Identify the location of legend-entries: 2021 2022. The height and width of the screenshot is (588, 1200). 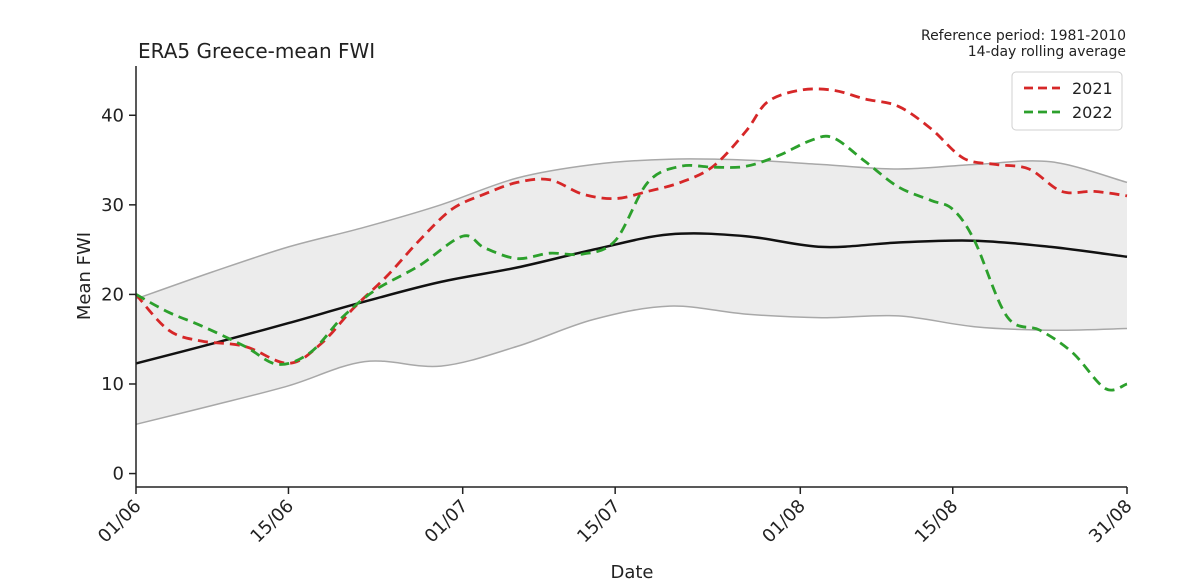
(1068, 100).